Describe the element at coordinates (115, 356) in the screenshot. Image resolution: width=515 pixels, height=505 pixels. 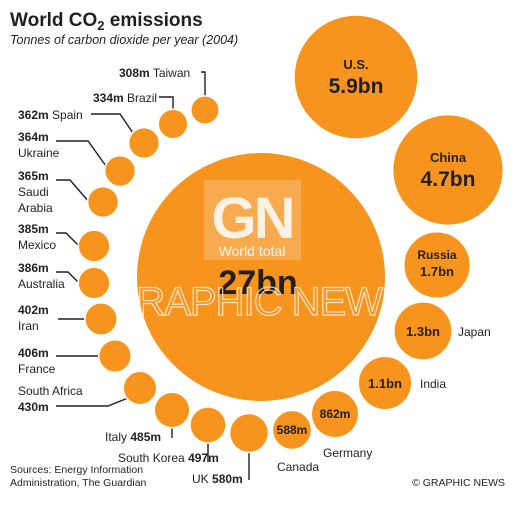
I see `bubble-france` at that location.